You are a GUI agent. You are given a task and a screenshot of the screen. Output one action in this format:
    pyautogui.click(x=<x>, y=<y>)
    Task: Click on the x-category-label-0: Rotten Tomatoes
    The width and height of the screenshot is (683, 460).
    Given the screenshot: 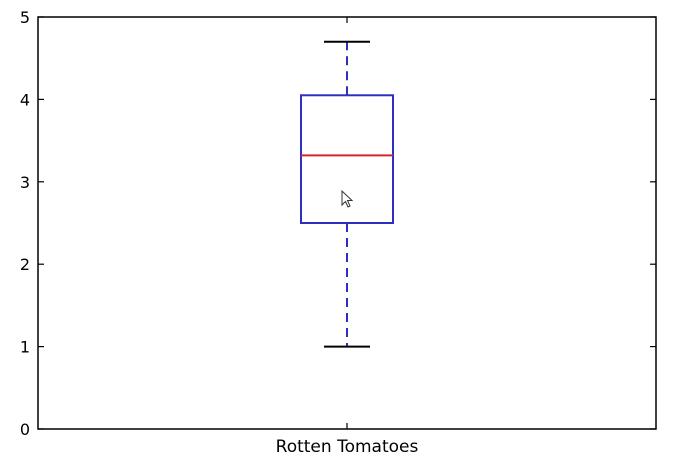 What is the action you would take?
    pyautogui.click(x=347, y=447)
    